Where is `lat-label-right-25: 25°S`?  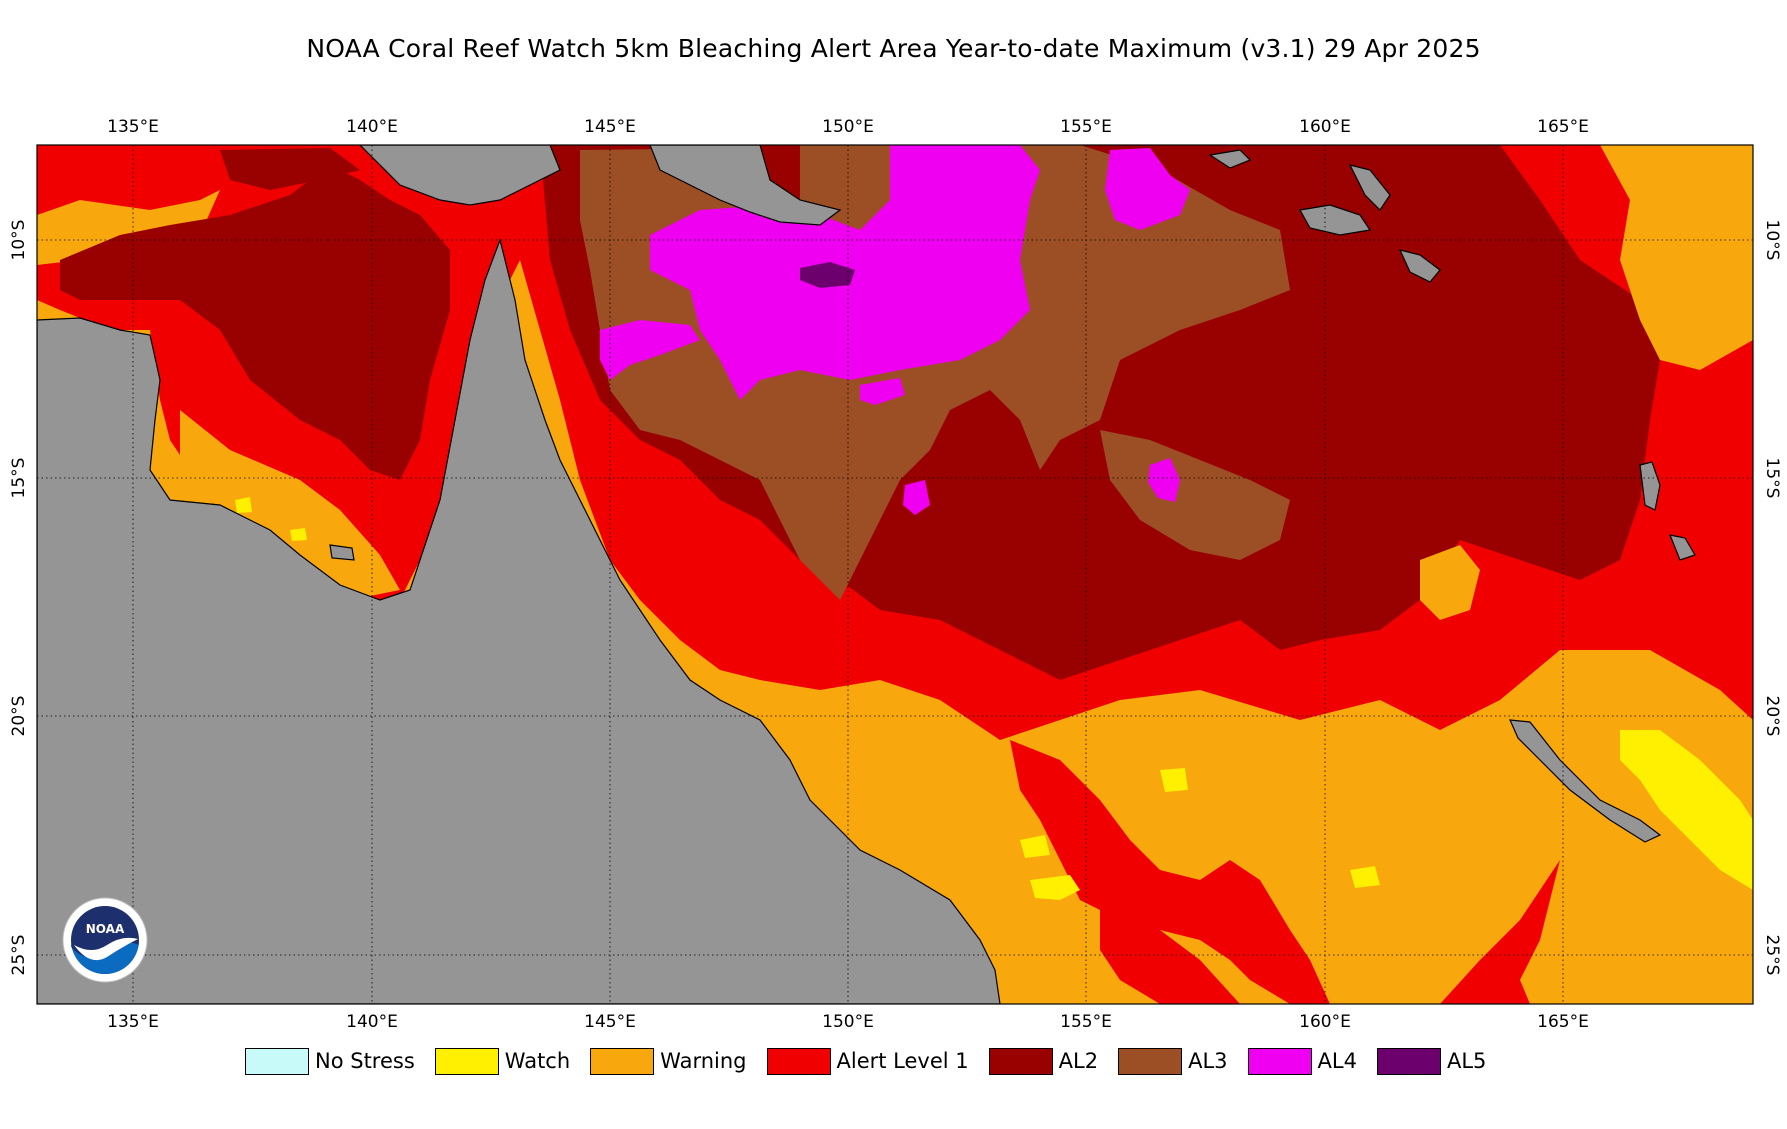 lat-label-right-25: 25°S is located at coordinates (1772, 955).